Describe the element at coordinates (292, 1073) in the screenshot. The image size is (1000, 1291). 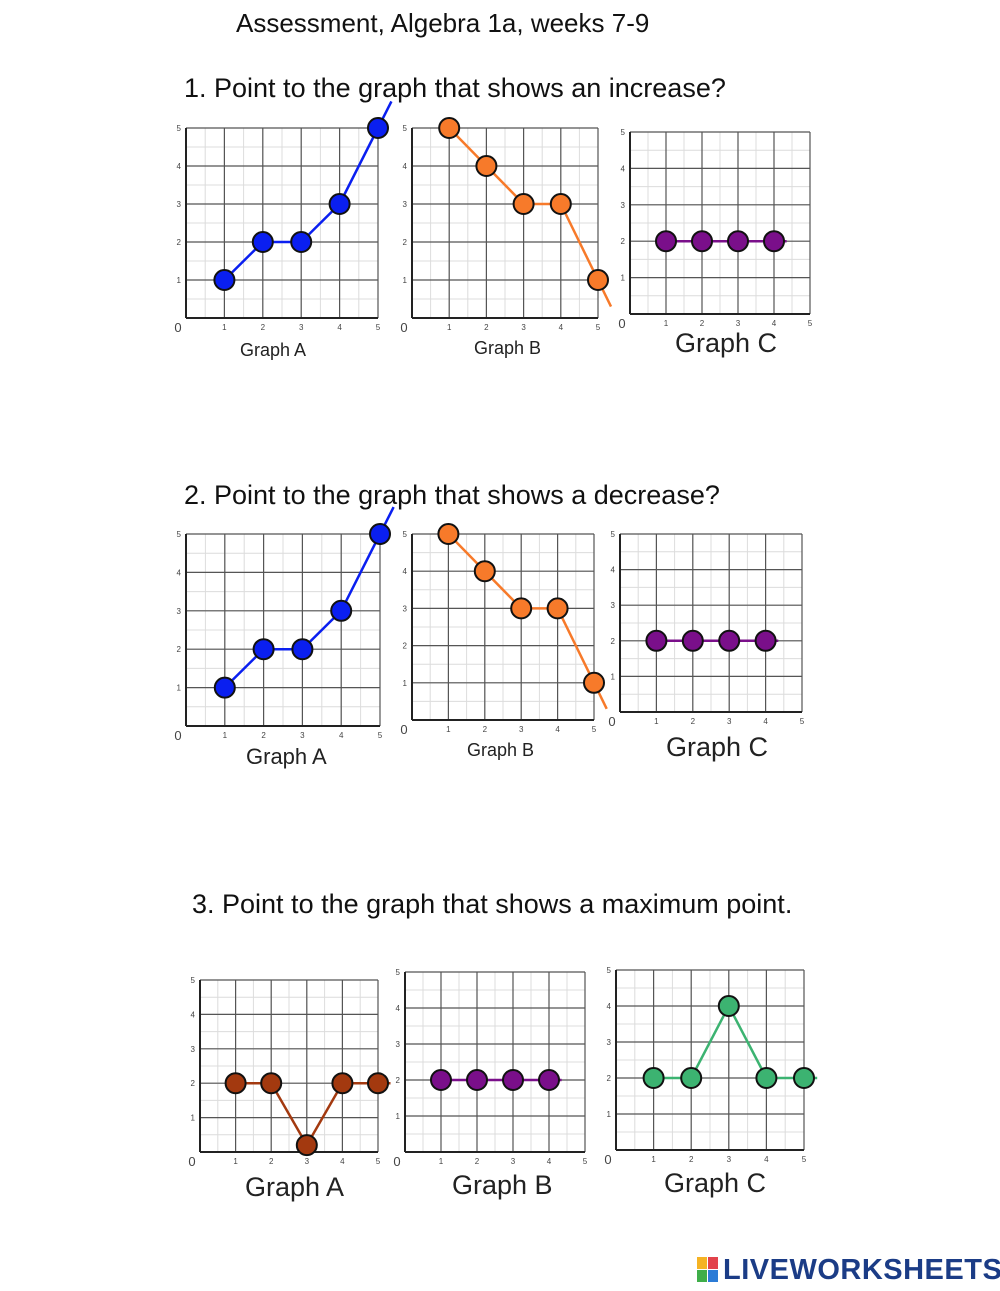
I see `graph-q3-graph-a: 0 1 2 3 4 5 1 2 3 4 5` at that location.